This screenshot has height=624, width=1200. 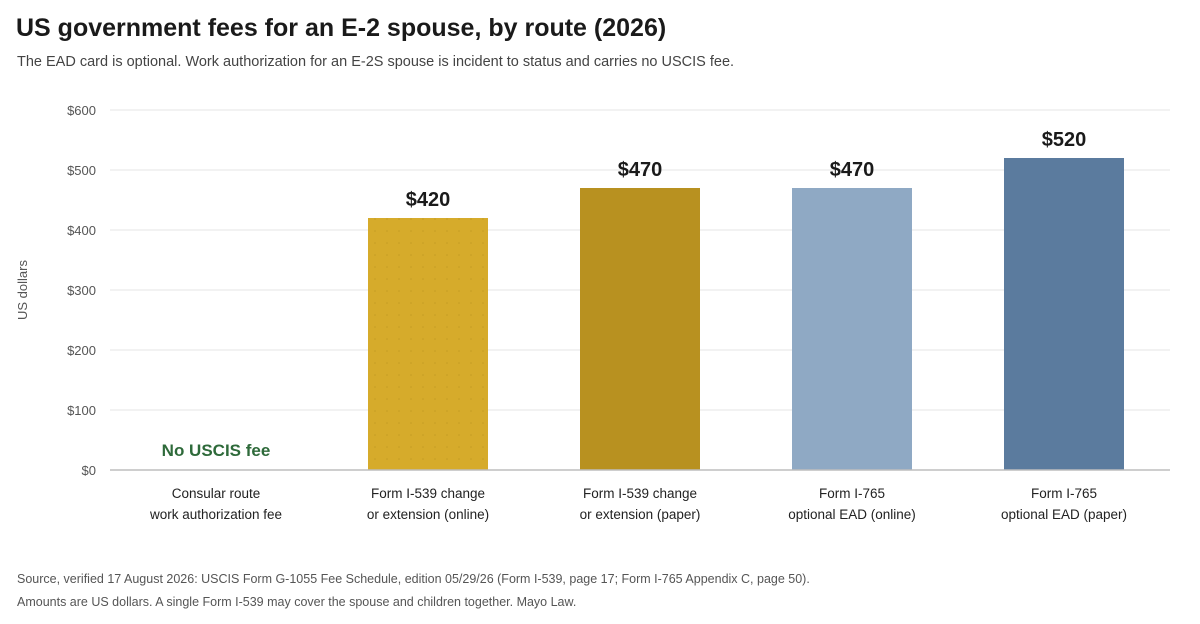 What do you see at coordinates (428, 514) in the screenshot?
I see `category-label: or extension (online)` at bounding box center [428, 514].